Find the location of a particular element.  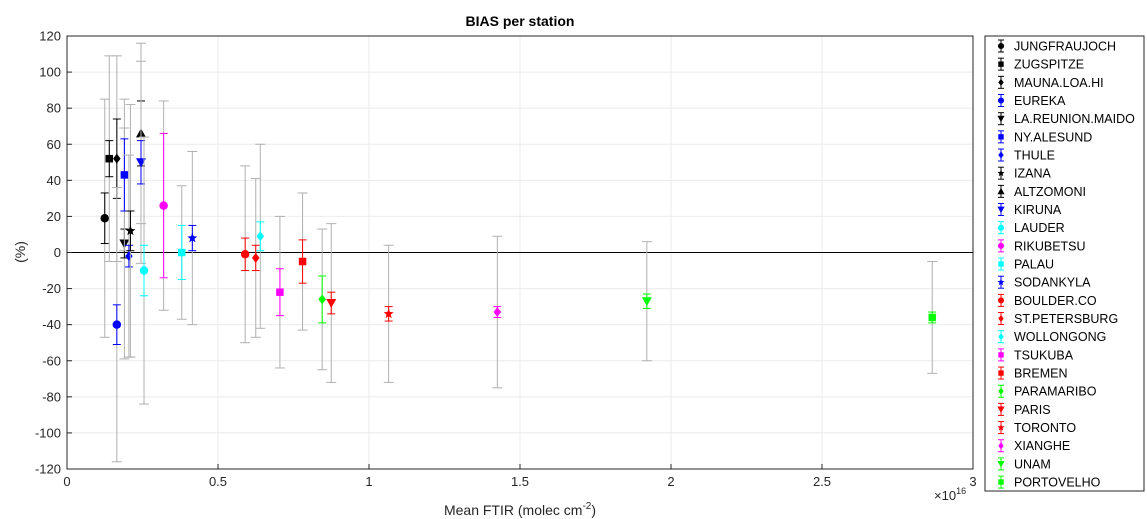

y-tick-label: 100 is located at coordinates (50, 72).